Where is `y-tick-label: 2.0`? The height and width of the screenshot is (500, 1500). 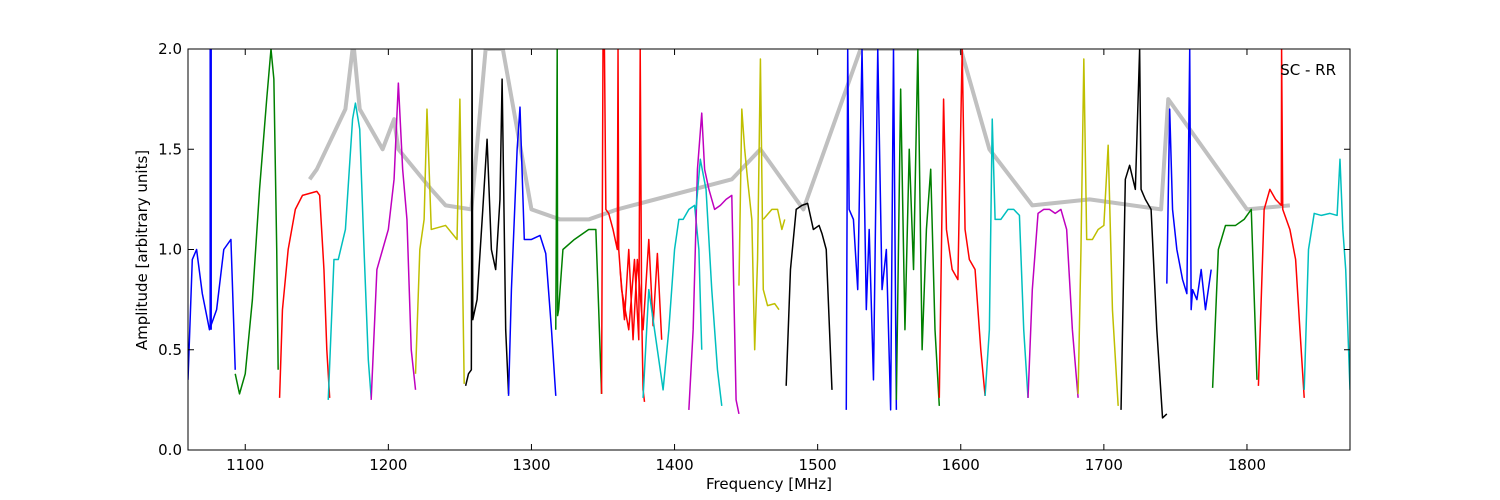 y-tick-label: 2.0 is located at coordinates (170, 49).